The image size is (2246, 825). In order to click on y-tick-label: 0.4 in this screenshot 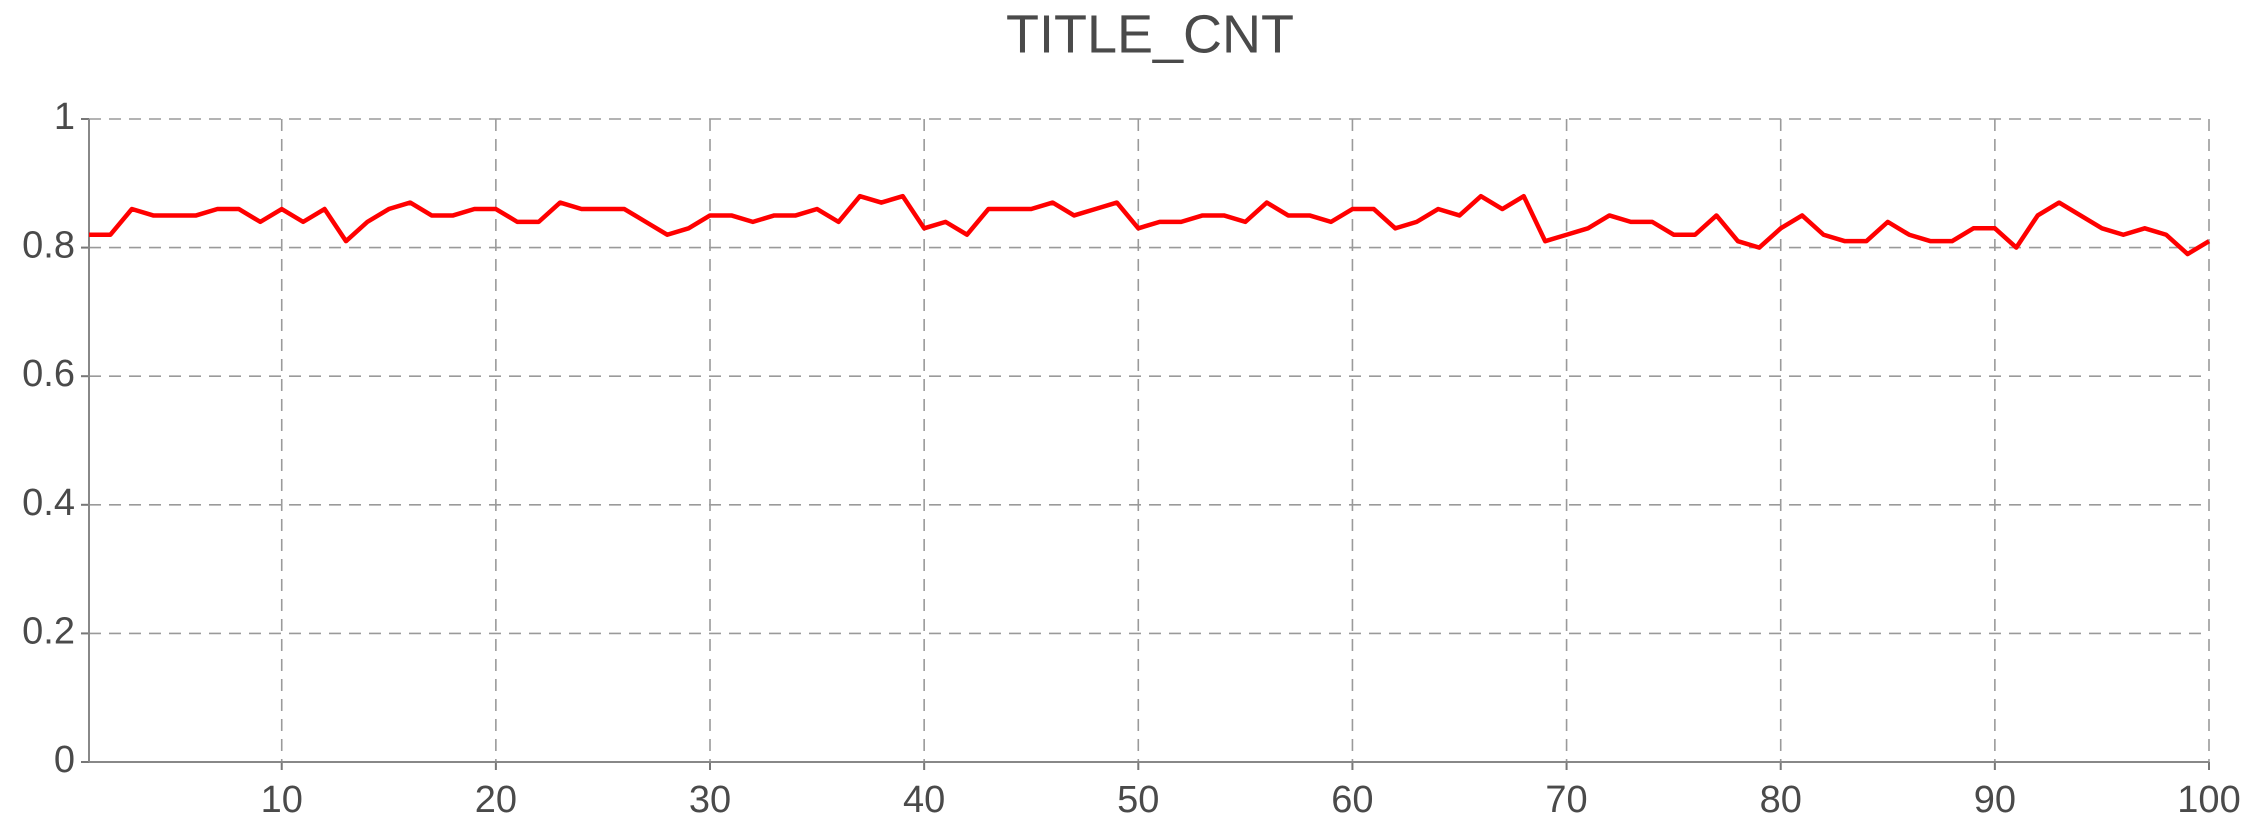, I will do `click(48, 503)`.